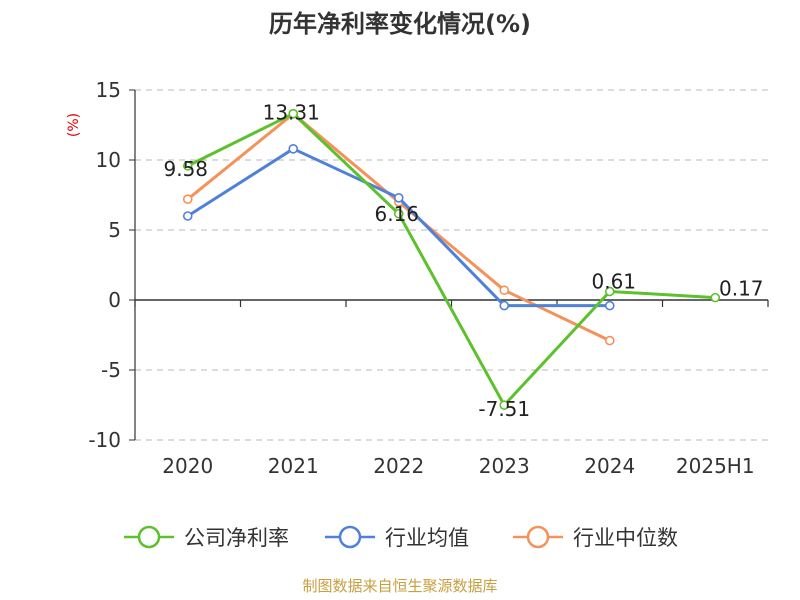 This screenshot has height=600, width=800. Describe the element at coordinates (399, 586) in the screenshot. I see `source-note: 制图数据来自恒生聚源数据库` at that location.